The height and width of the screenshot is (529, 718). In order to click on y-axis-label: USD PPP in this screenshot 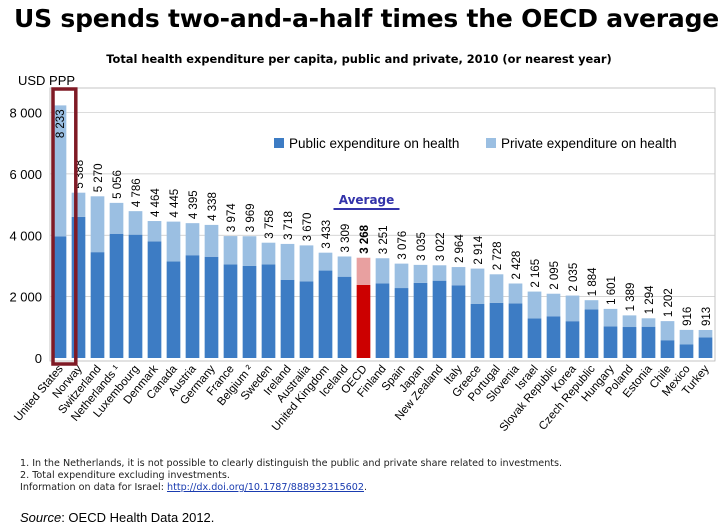, I will do `click(47, 80)`.